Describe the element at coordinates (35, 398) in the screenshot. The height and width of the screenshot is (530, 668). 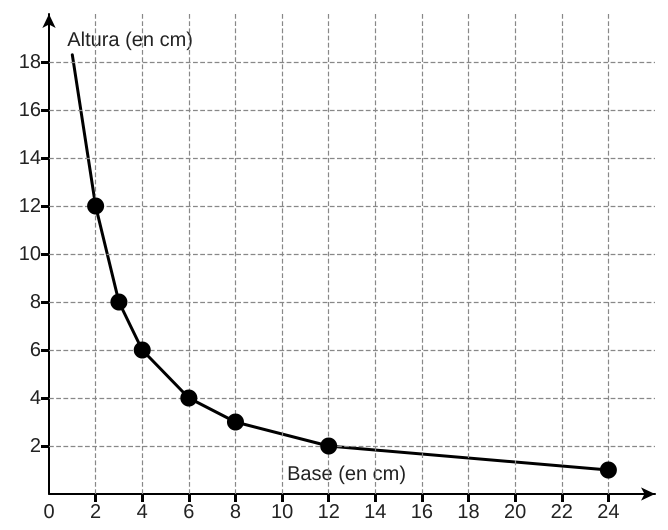
I see `y-tick-label: 4` at that location.